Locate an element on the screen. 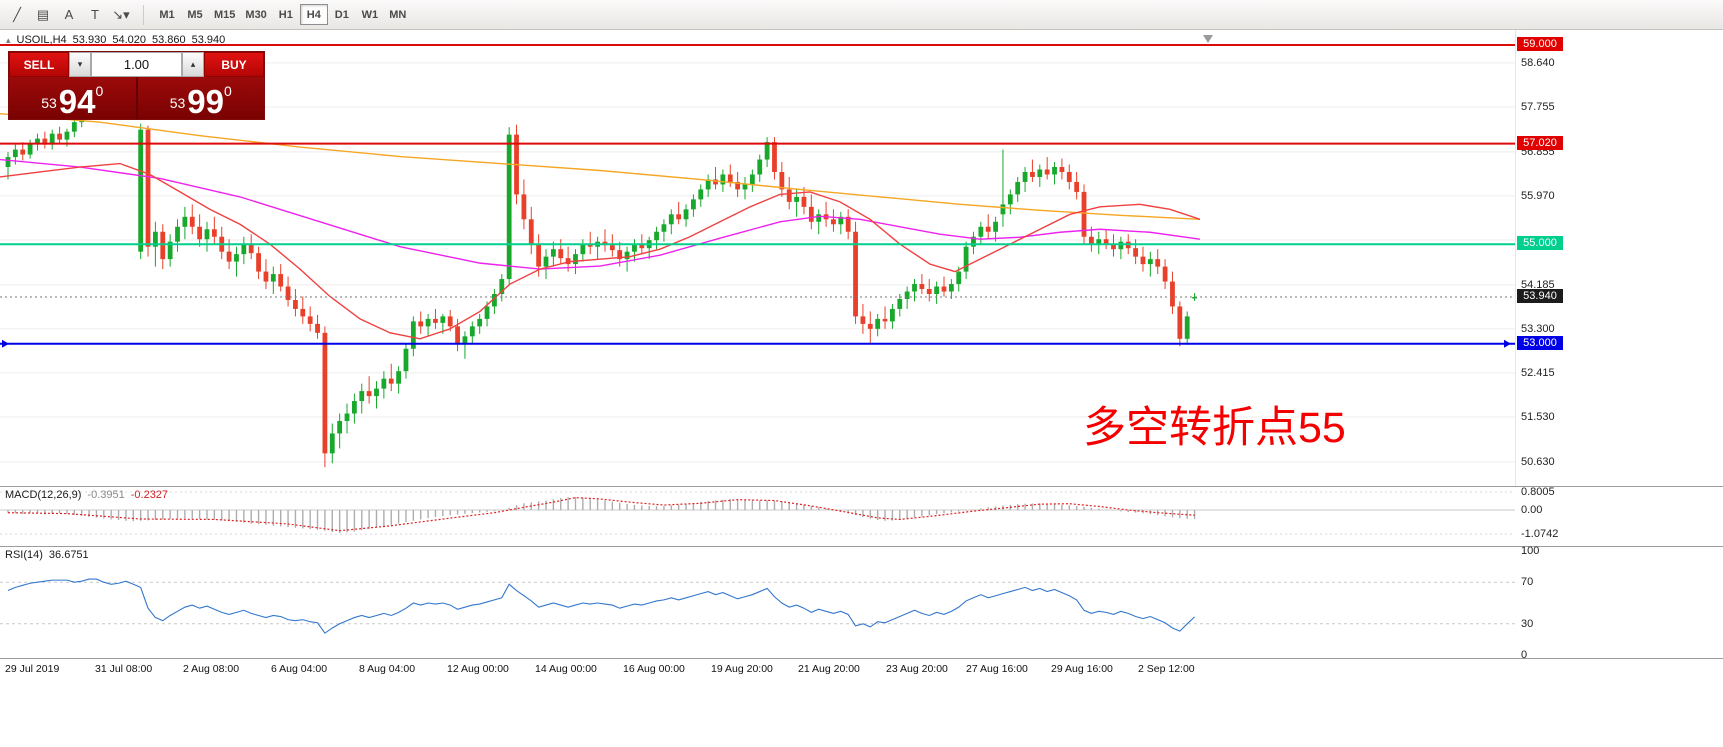 The height and width of the screenshot is (747, 1723). time-axis-label: 31 Jul 08:00 is located at coordinates (124, 669).